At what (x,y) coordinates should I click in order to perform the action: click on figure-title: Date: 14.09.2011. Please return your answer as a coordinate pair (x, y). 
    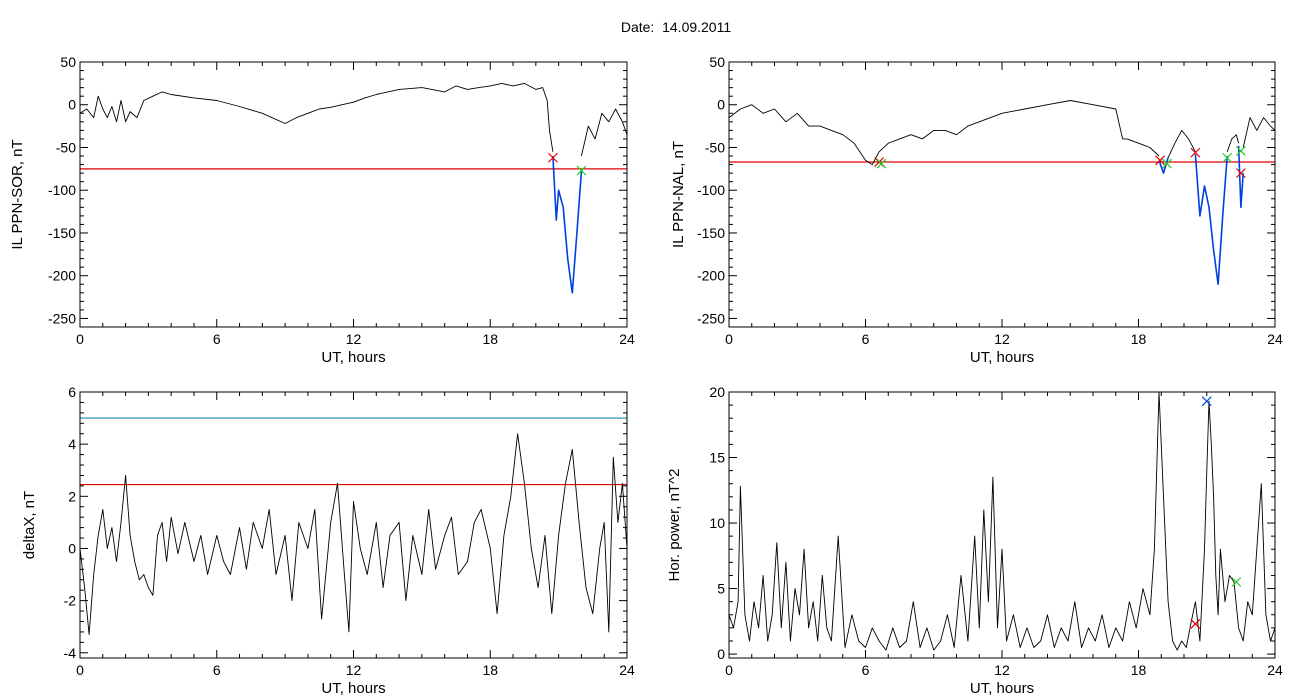
    Looking at the image, I should click on (676, 27).